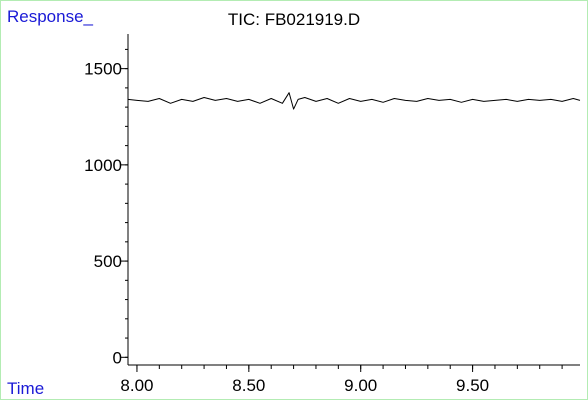 This screenshot has height=400, width=588. I want to click on plot-series, so click(354, 101).